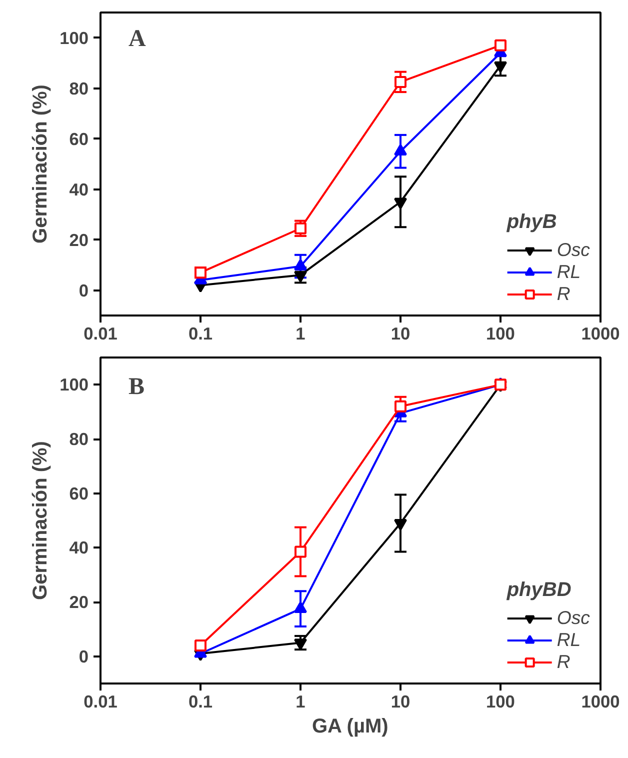 This screenshot has width=628, height=758. What do you see at coordinates (539, 590) in the screenshot?
I see `legend-title: phyBD` at bounding box center [539, 590].